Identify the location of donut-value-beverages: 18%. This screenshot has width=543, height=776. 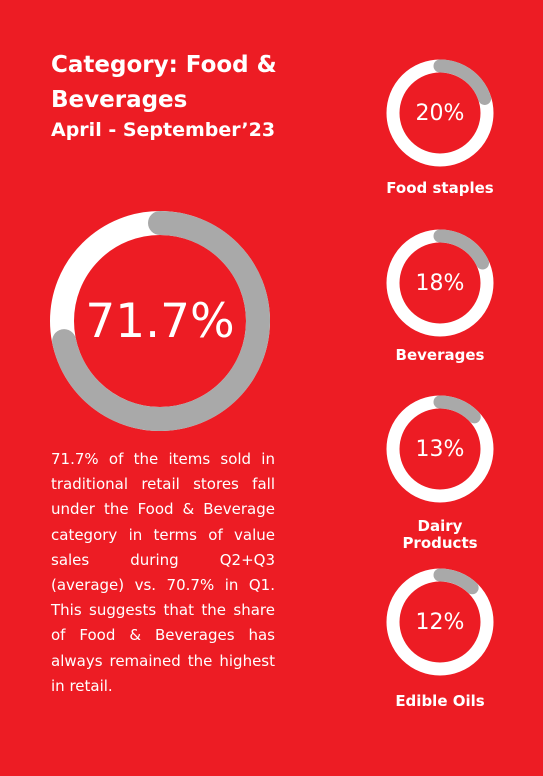
(440, 283).